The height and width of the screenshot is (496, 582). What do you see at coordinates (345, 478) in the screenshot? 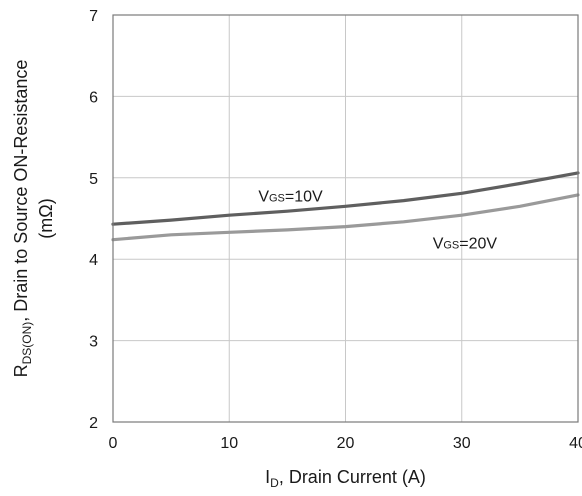
I see `x-axis-label: ID, Drain Current (A)` at bounding box center [345, 478].